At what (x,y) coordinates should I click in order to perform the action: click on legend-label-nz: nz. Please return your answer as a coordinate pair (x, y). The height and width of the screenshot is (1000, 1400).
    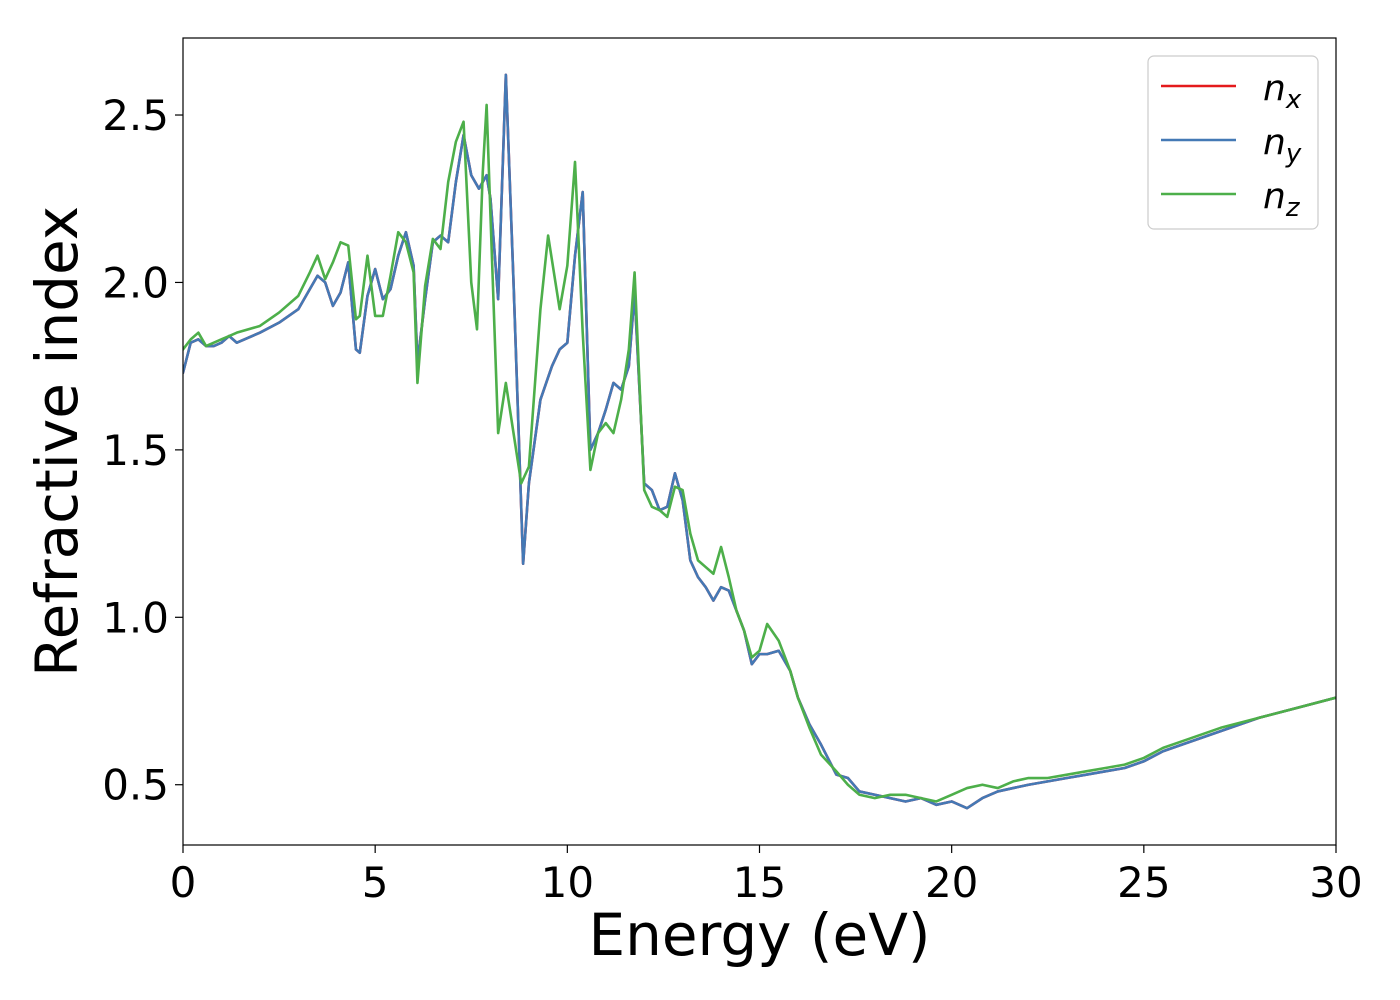
    Looking at the image, I should click on (1282, 199).